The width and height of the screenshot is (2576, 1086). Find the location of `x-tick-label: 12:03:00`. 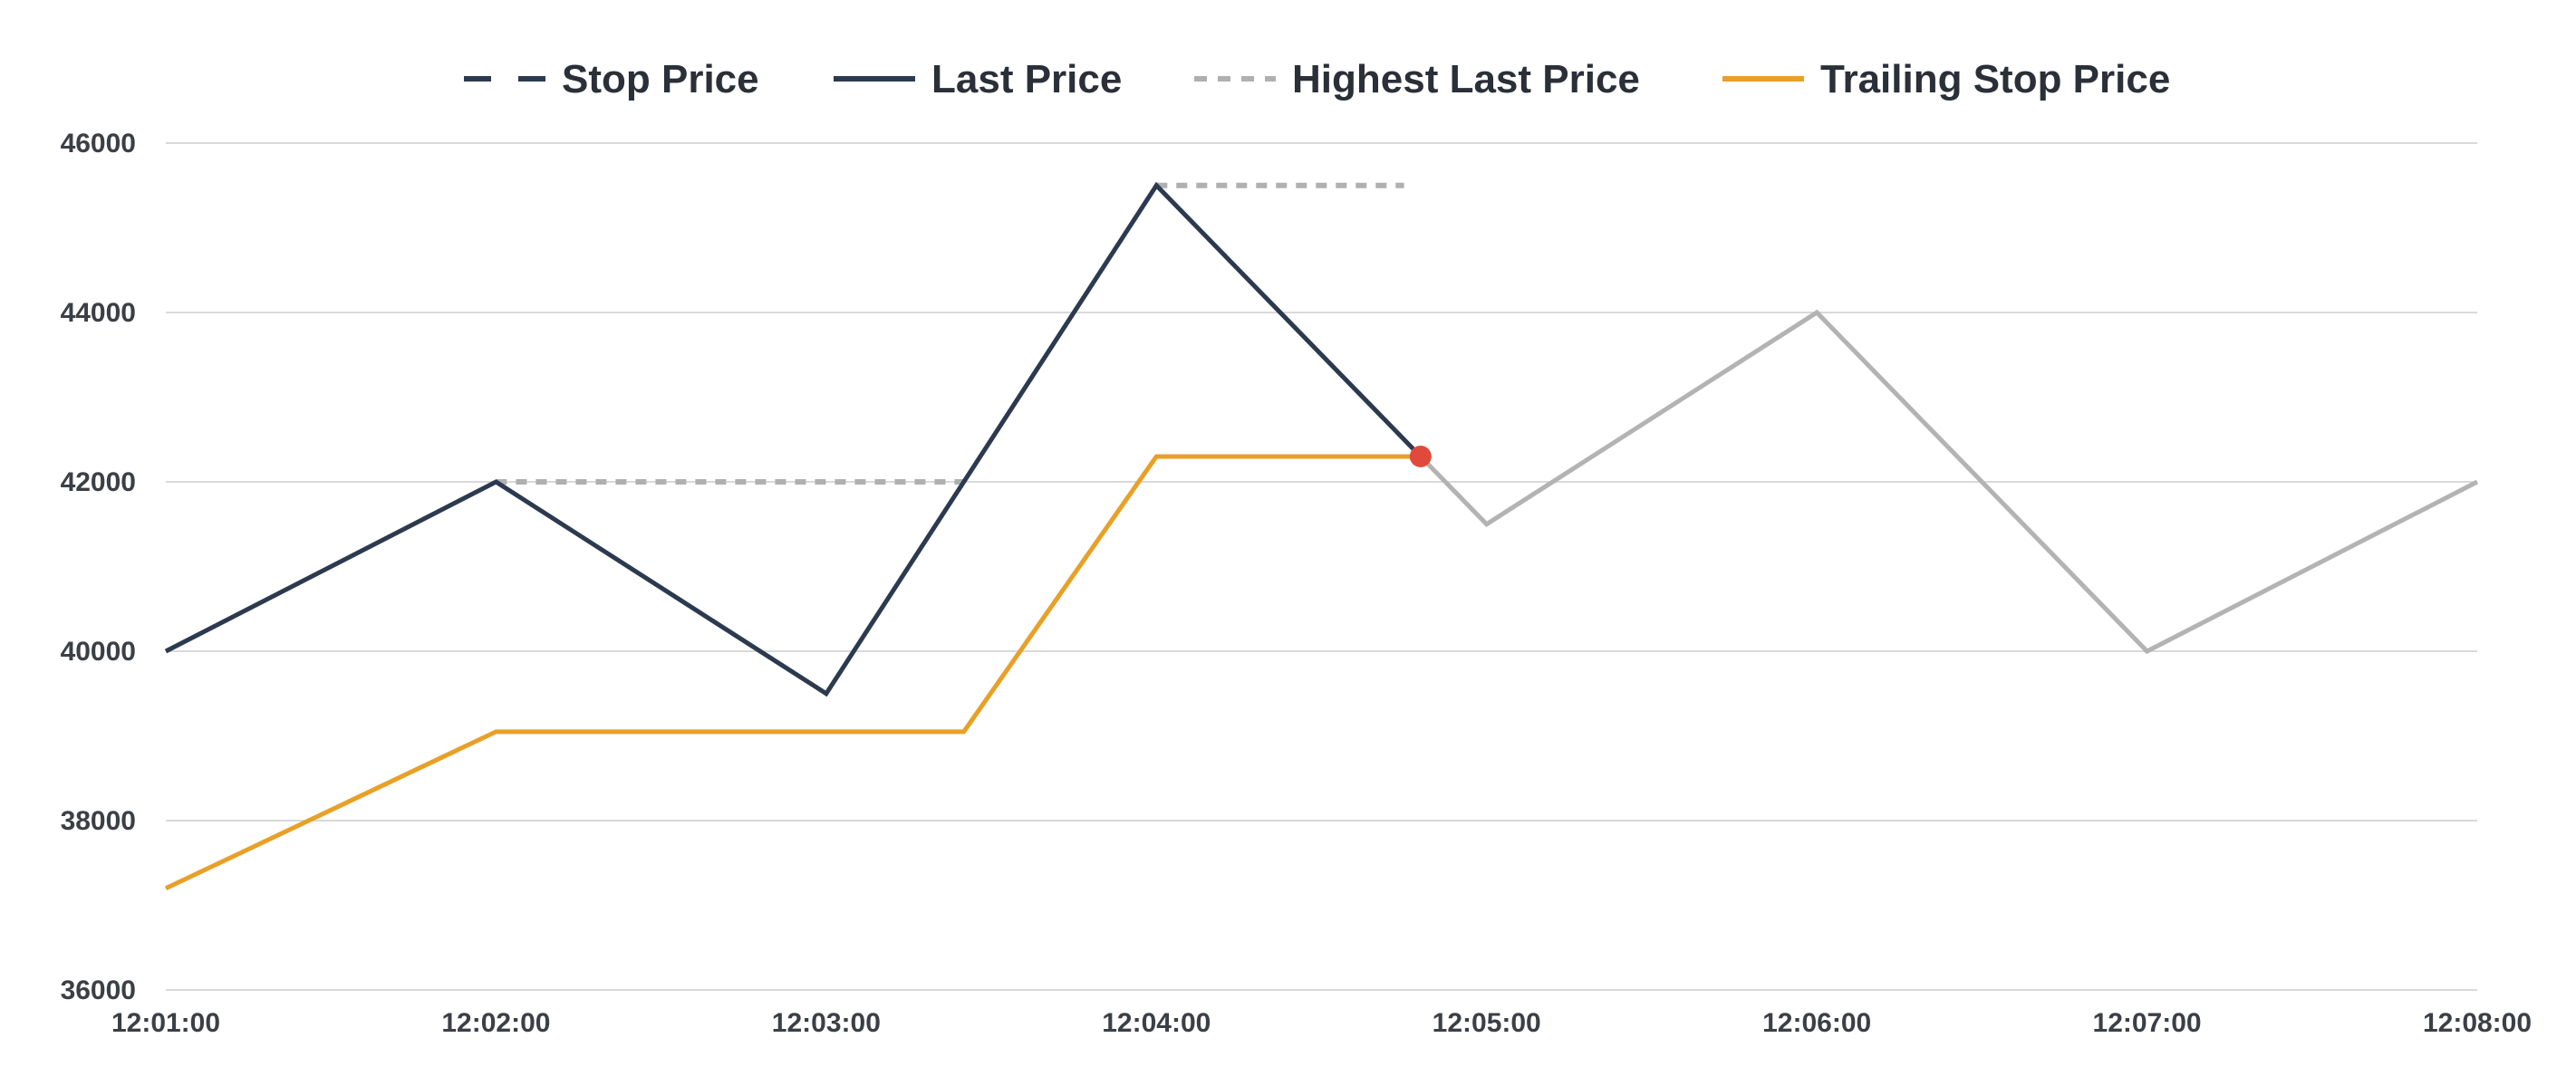

x-tick-label: 12:03:00 is located at coordinates (826, 1023).